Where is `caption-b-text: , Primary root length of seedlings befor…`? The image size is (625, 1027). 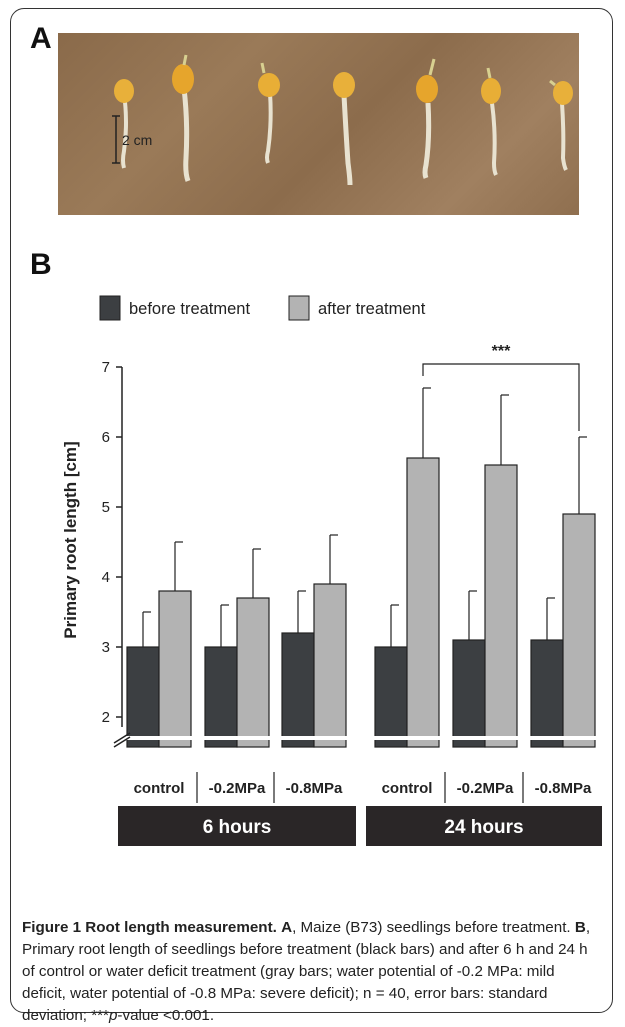
caption-b-text: , Primary root length of seedlings befor… is located at coordinates (306, 971).